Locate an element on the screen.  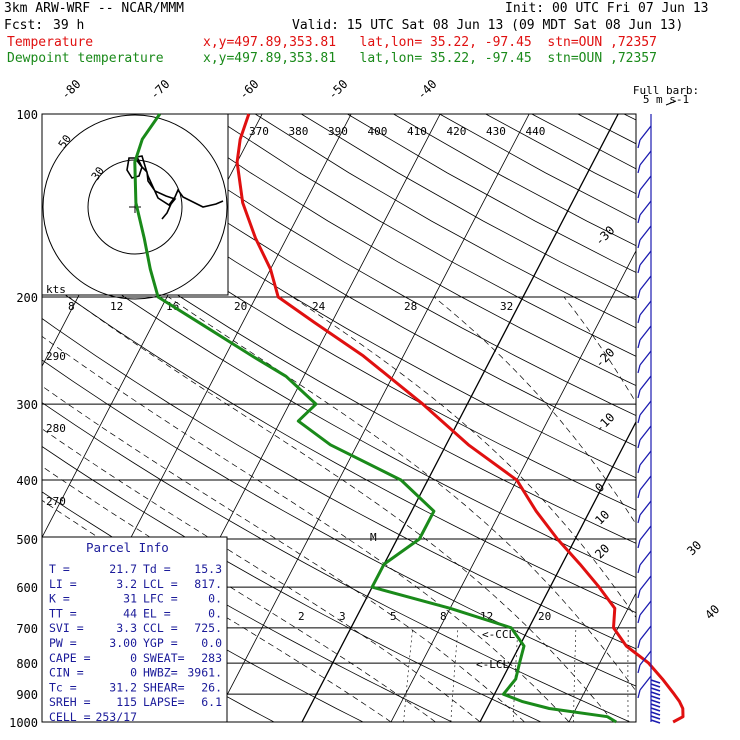
parcel-label: LAPSE= is located at coordinates (164, 702).